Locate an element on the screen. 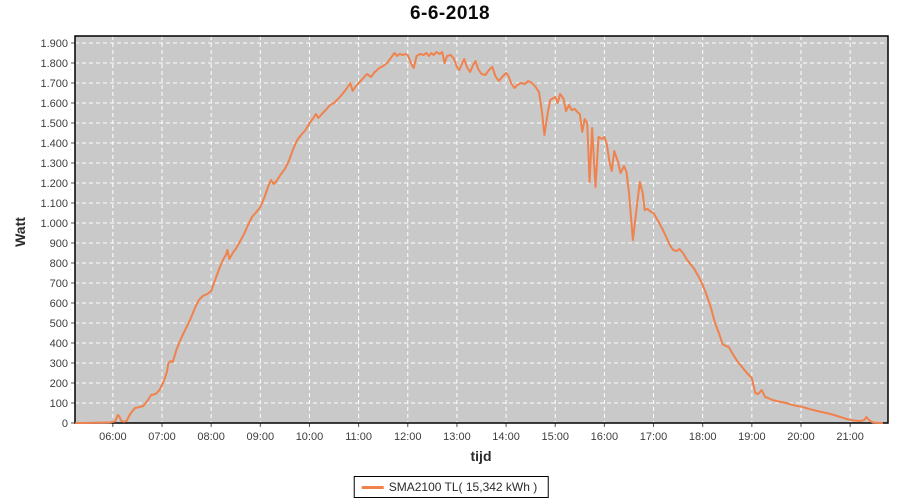 The image size is (900, 500). y-tick-label: 1.400 is located at coordinates (54, 144).